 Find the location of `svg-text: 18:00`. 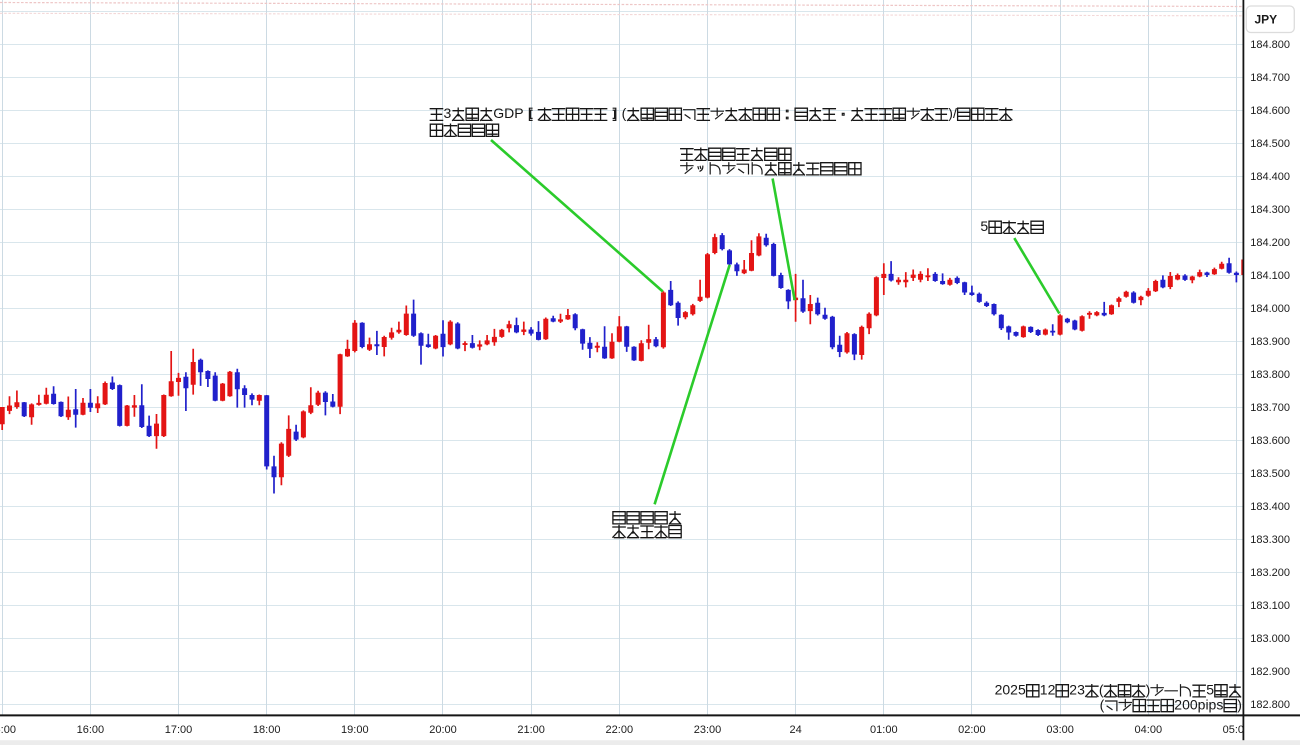

svg-text: 18:00 is located at coordinates (267, 730).